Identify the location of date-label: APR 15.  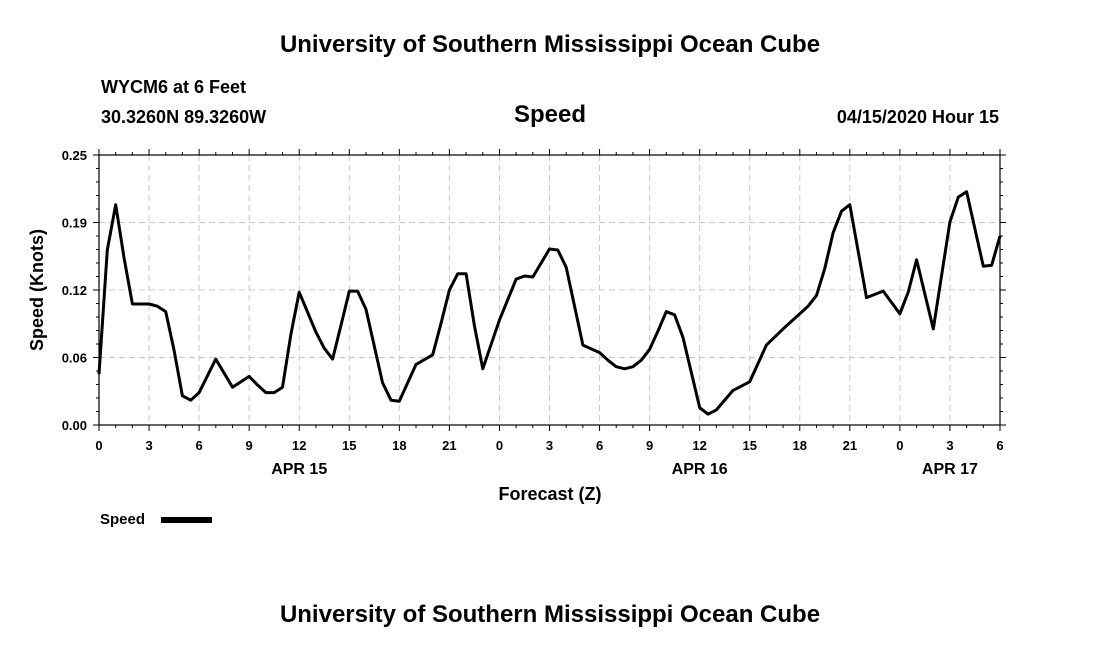
(299, 469).